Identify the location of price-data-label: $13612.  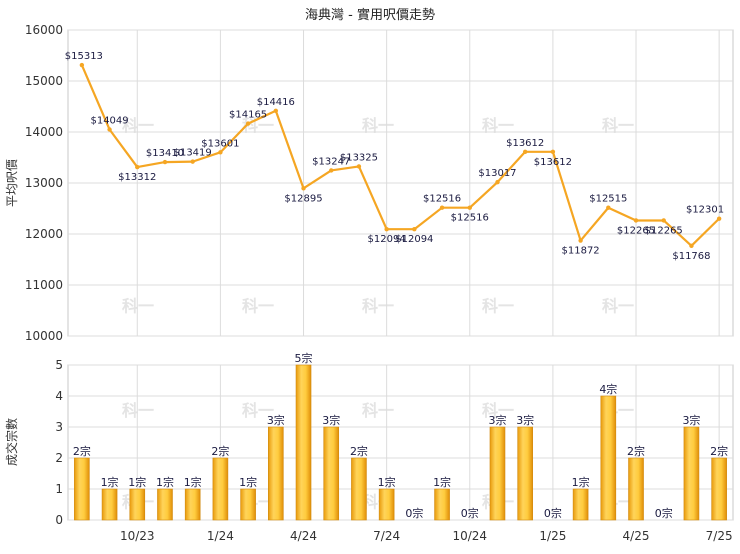
(525, 143).